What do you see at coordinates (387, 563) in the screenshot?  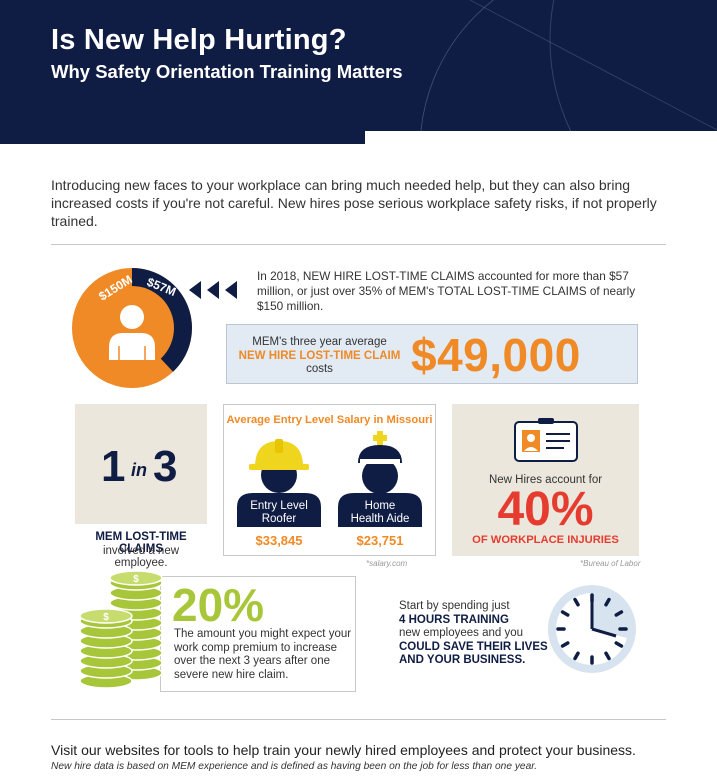 I see `salary-source: *salary.com` at bounding box center [387, 563].